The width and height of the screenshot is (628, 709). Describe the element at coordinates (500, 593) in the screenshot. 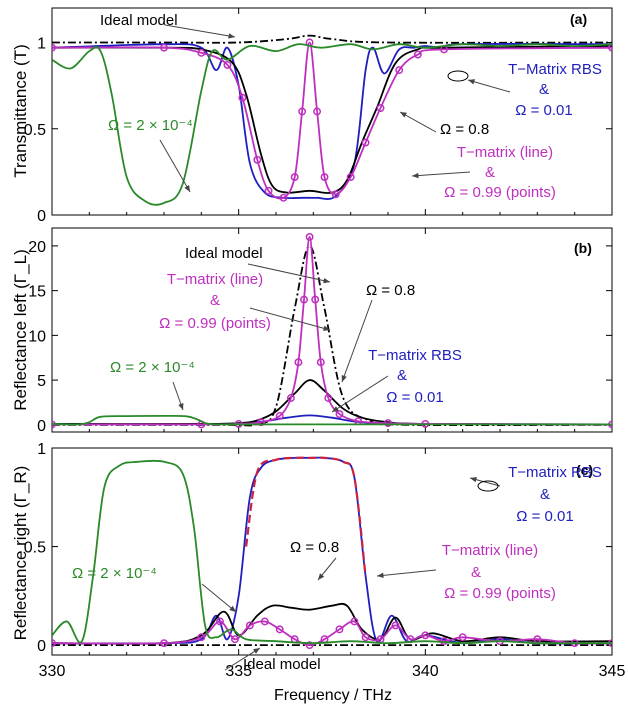

I see `annotation-label: Ω = 0.99 (points)` at that location.